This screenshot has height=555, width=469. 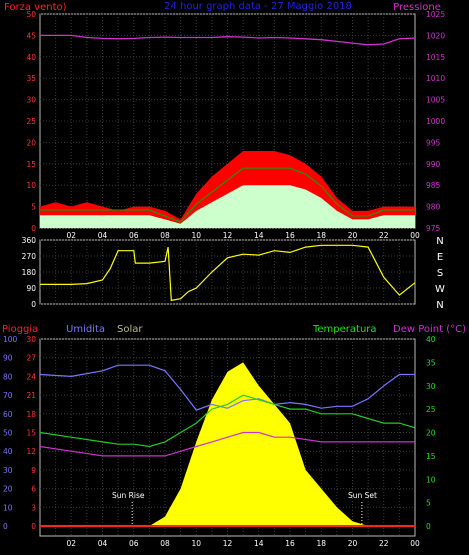 What do you see at coordinates (33, 304) in the screenshot?
I see `direction-y-tick: 0` at bounding box center [33, 304].